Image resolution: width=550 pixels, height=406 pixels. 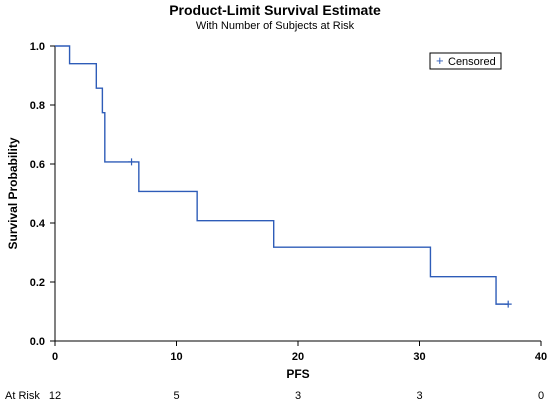 What do you see at coordinates (37, 47) in the screenshot?
I see `y-tick-label: 1.0` at bounding box center [37, 47].